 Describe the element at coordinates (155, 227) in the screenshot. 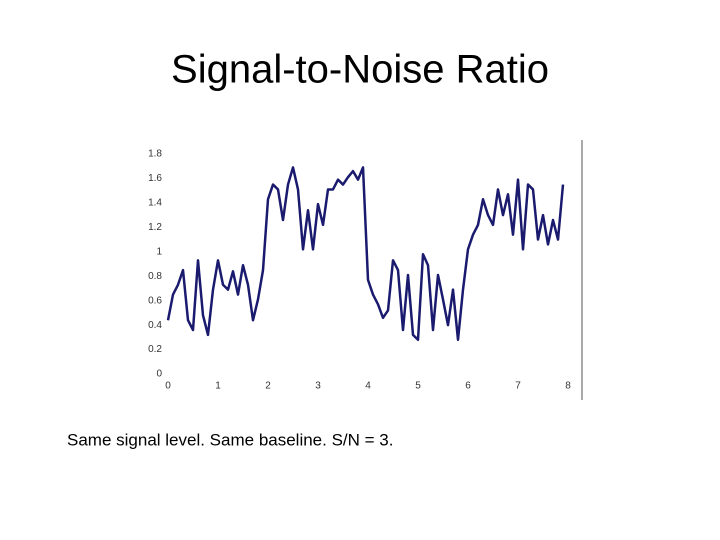

I see `y-tick-label: 1.2` at that location.